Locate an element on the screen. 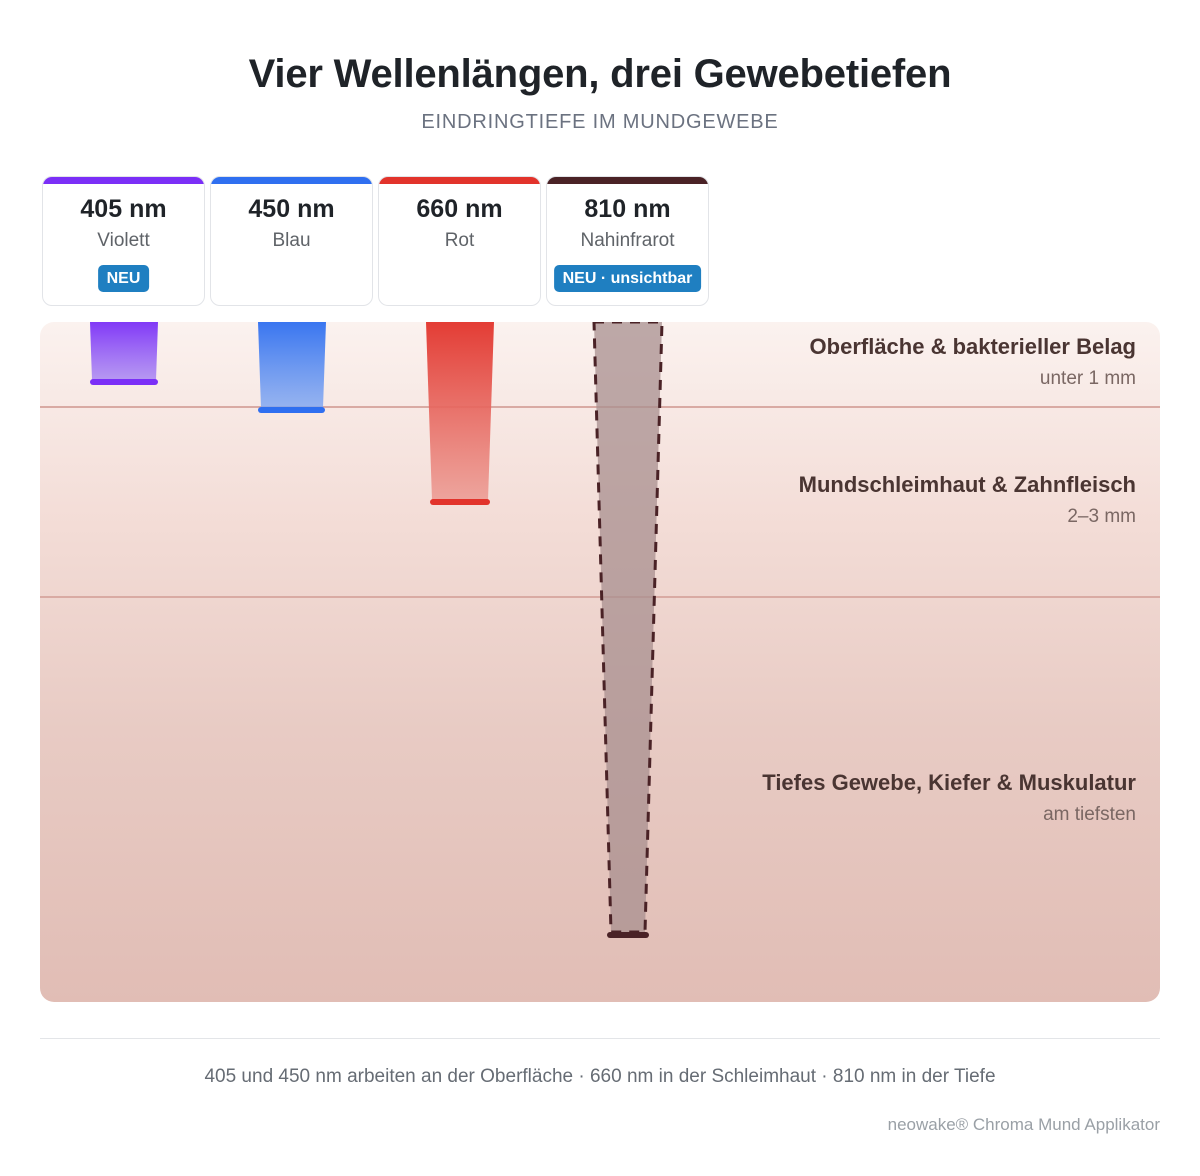  color-bar-blue is located at coordinates (291, 180).